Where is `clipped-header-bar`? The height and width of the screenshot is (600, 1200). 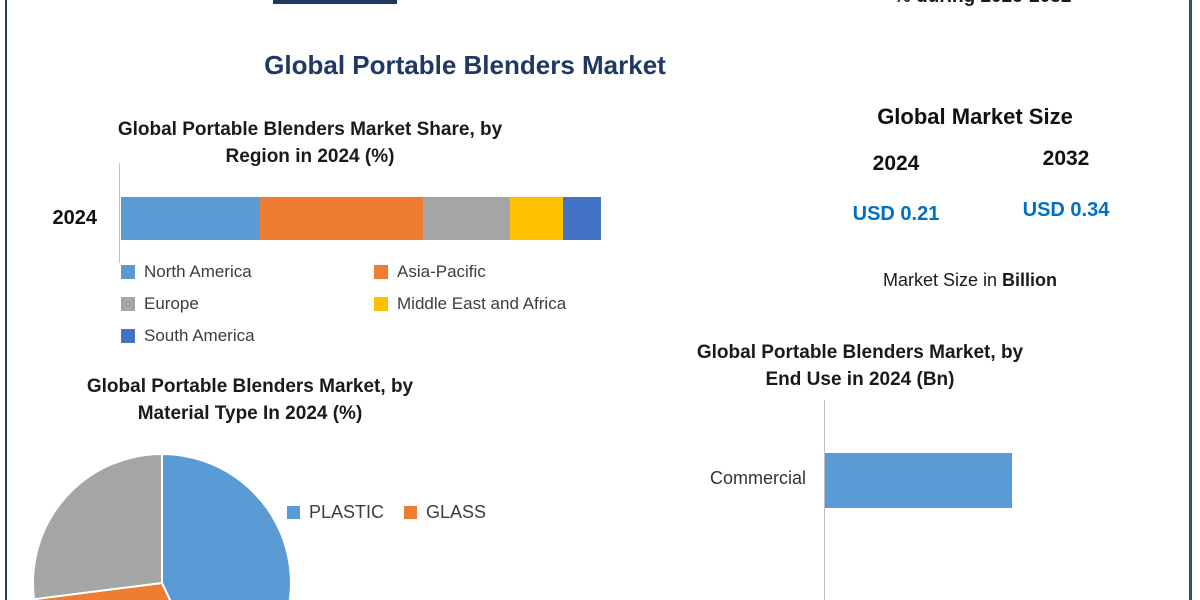
clipped-header-bar is located at coordinates (335, 2).